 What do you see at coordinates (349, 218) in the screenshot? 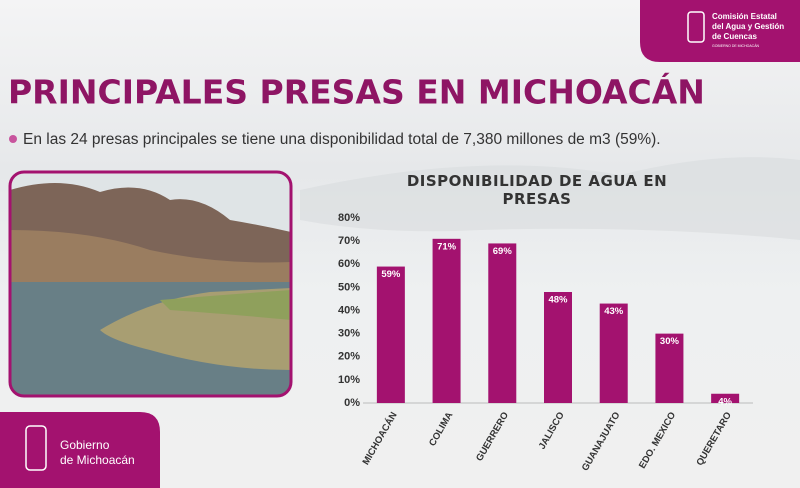
I see `y-tick-label: 80%` at bounding box center [349, 218].